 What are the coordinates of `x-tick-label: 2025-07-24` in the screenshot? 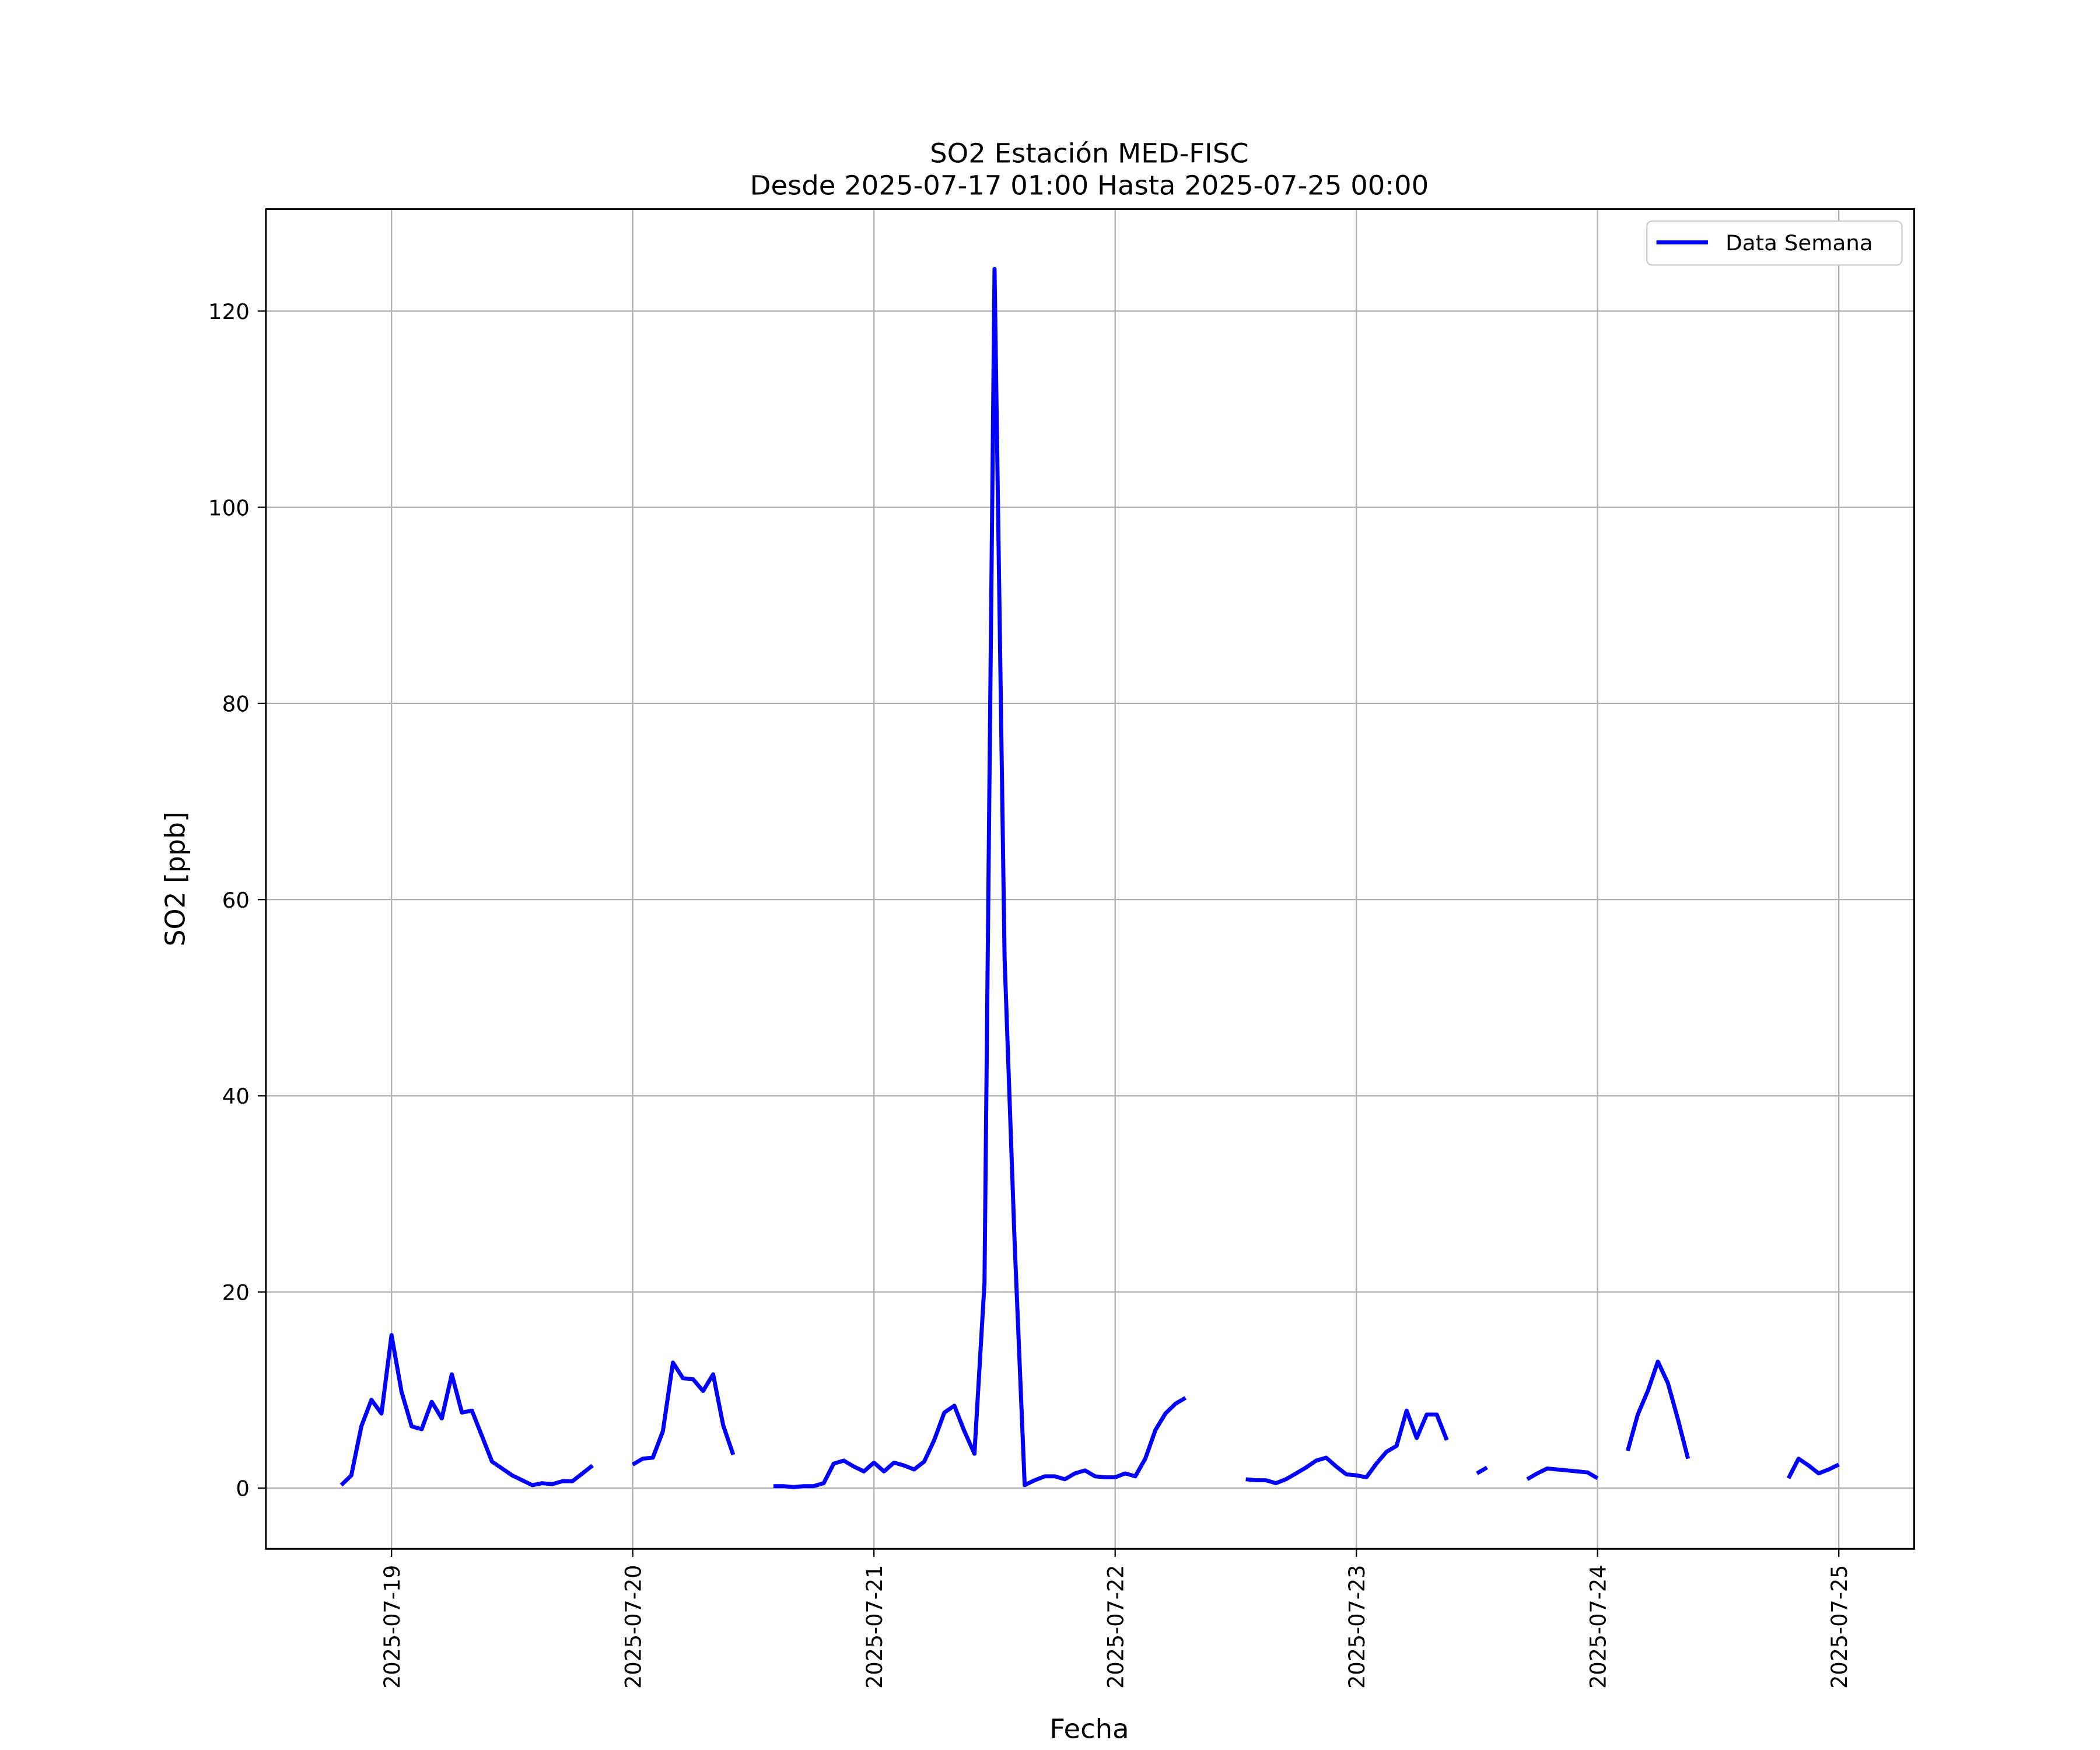 It's located at (1598, 1627).